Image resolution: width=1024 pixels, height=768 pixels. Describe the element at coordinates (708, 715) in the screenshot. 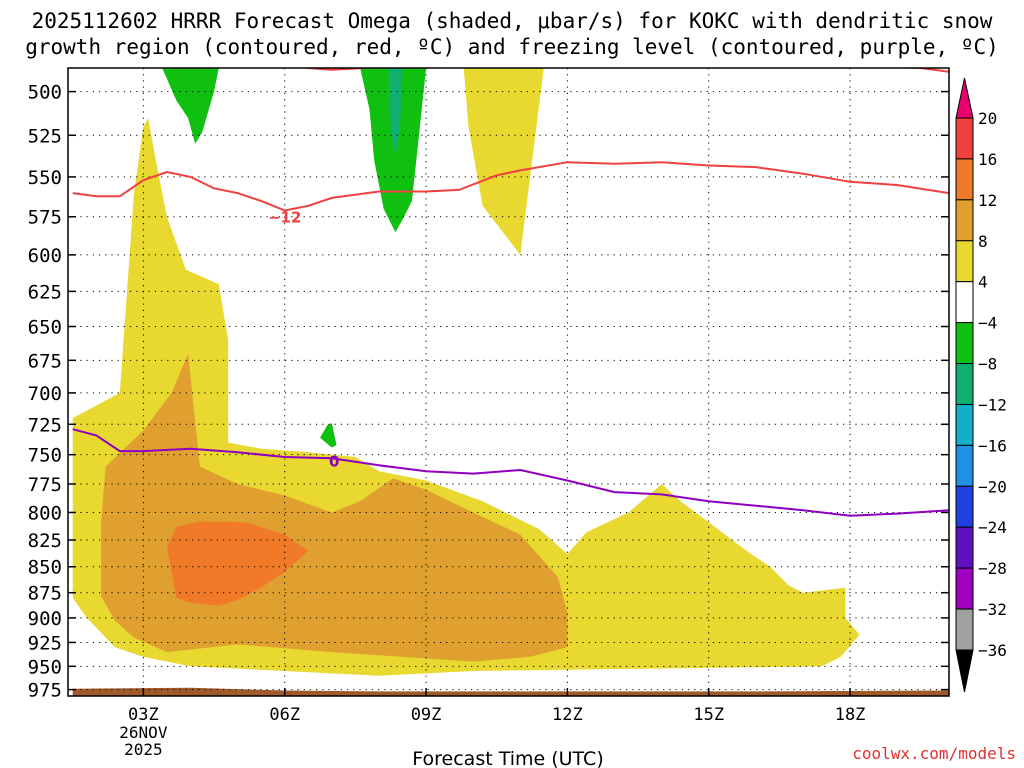

I see `x-tick-label-15Z: 15Z` at that location.